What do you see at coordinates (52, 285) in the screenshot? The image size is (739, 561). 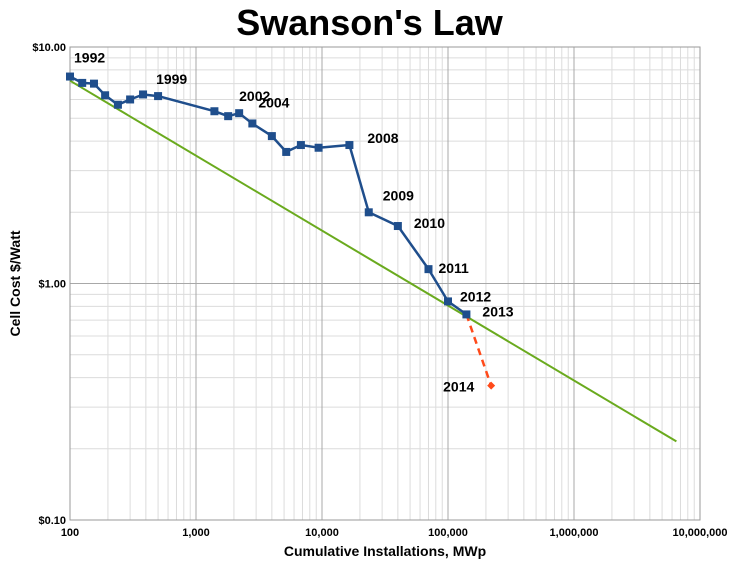 I see `y-tick-label: $1.00` at bounding box center [52, 285].